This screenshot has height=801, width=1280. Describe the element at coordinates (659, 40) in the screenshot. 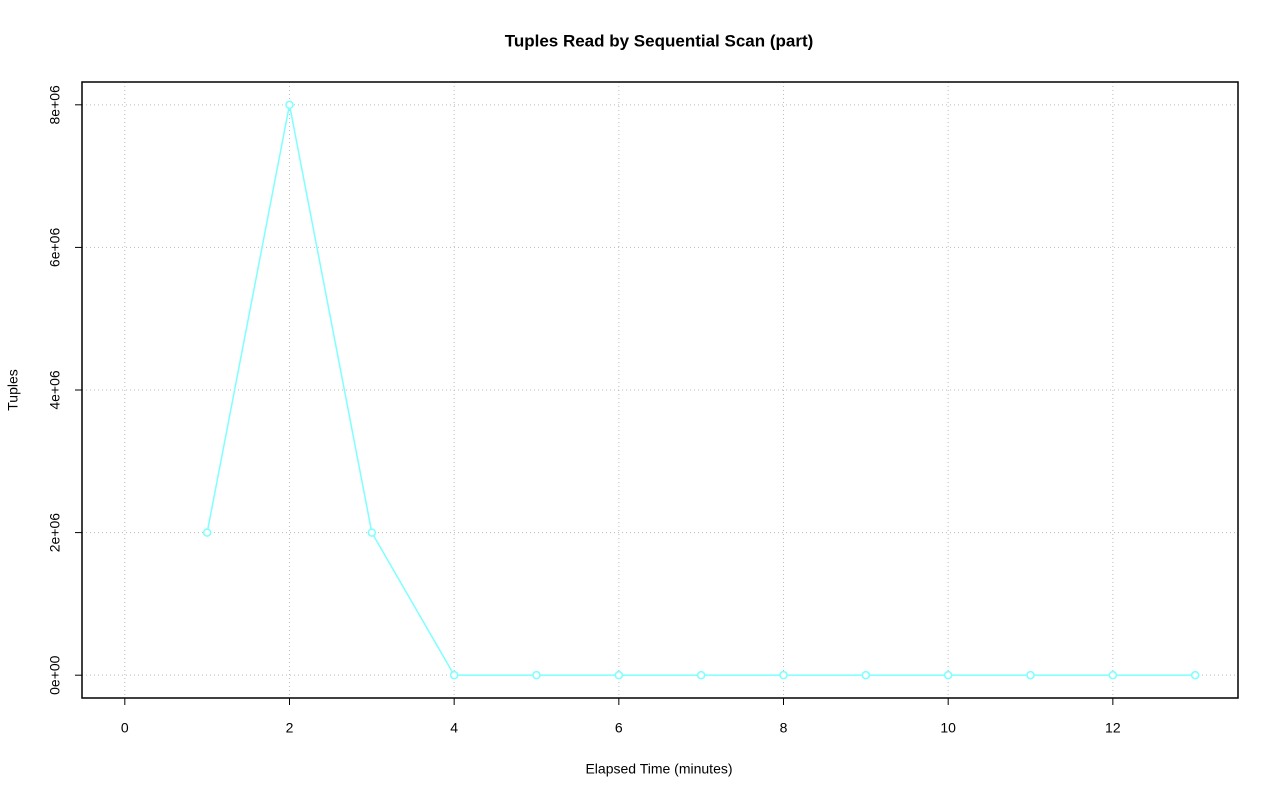

I see `chart-title: Tuples Read by Sequential Scan (part)` at that location.